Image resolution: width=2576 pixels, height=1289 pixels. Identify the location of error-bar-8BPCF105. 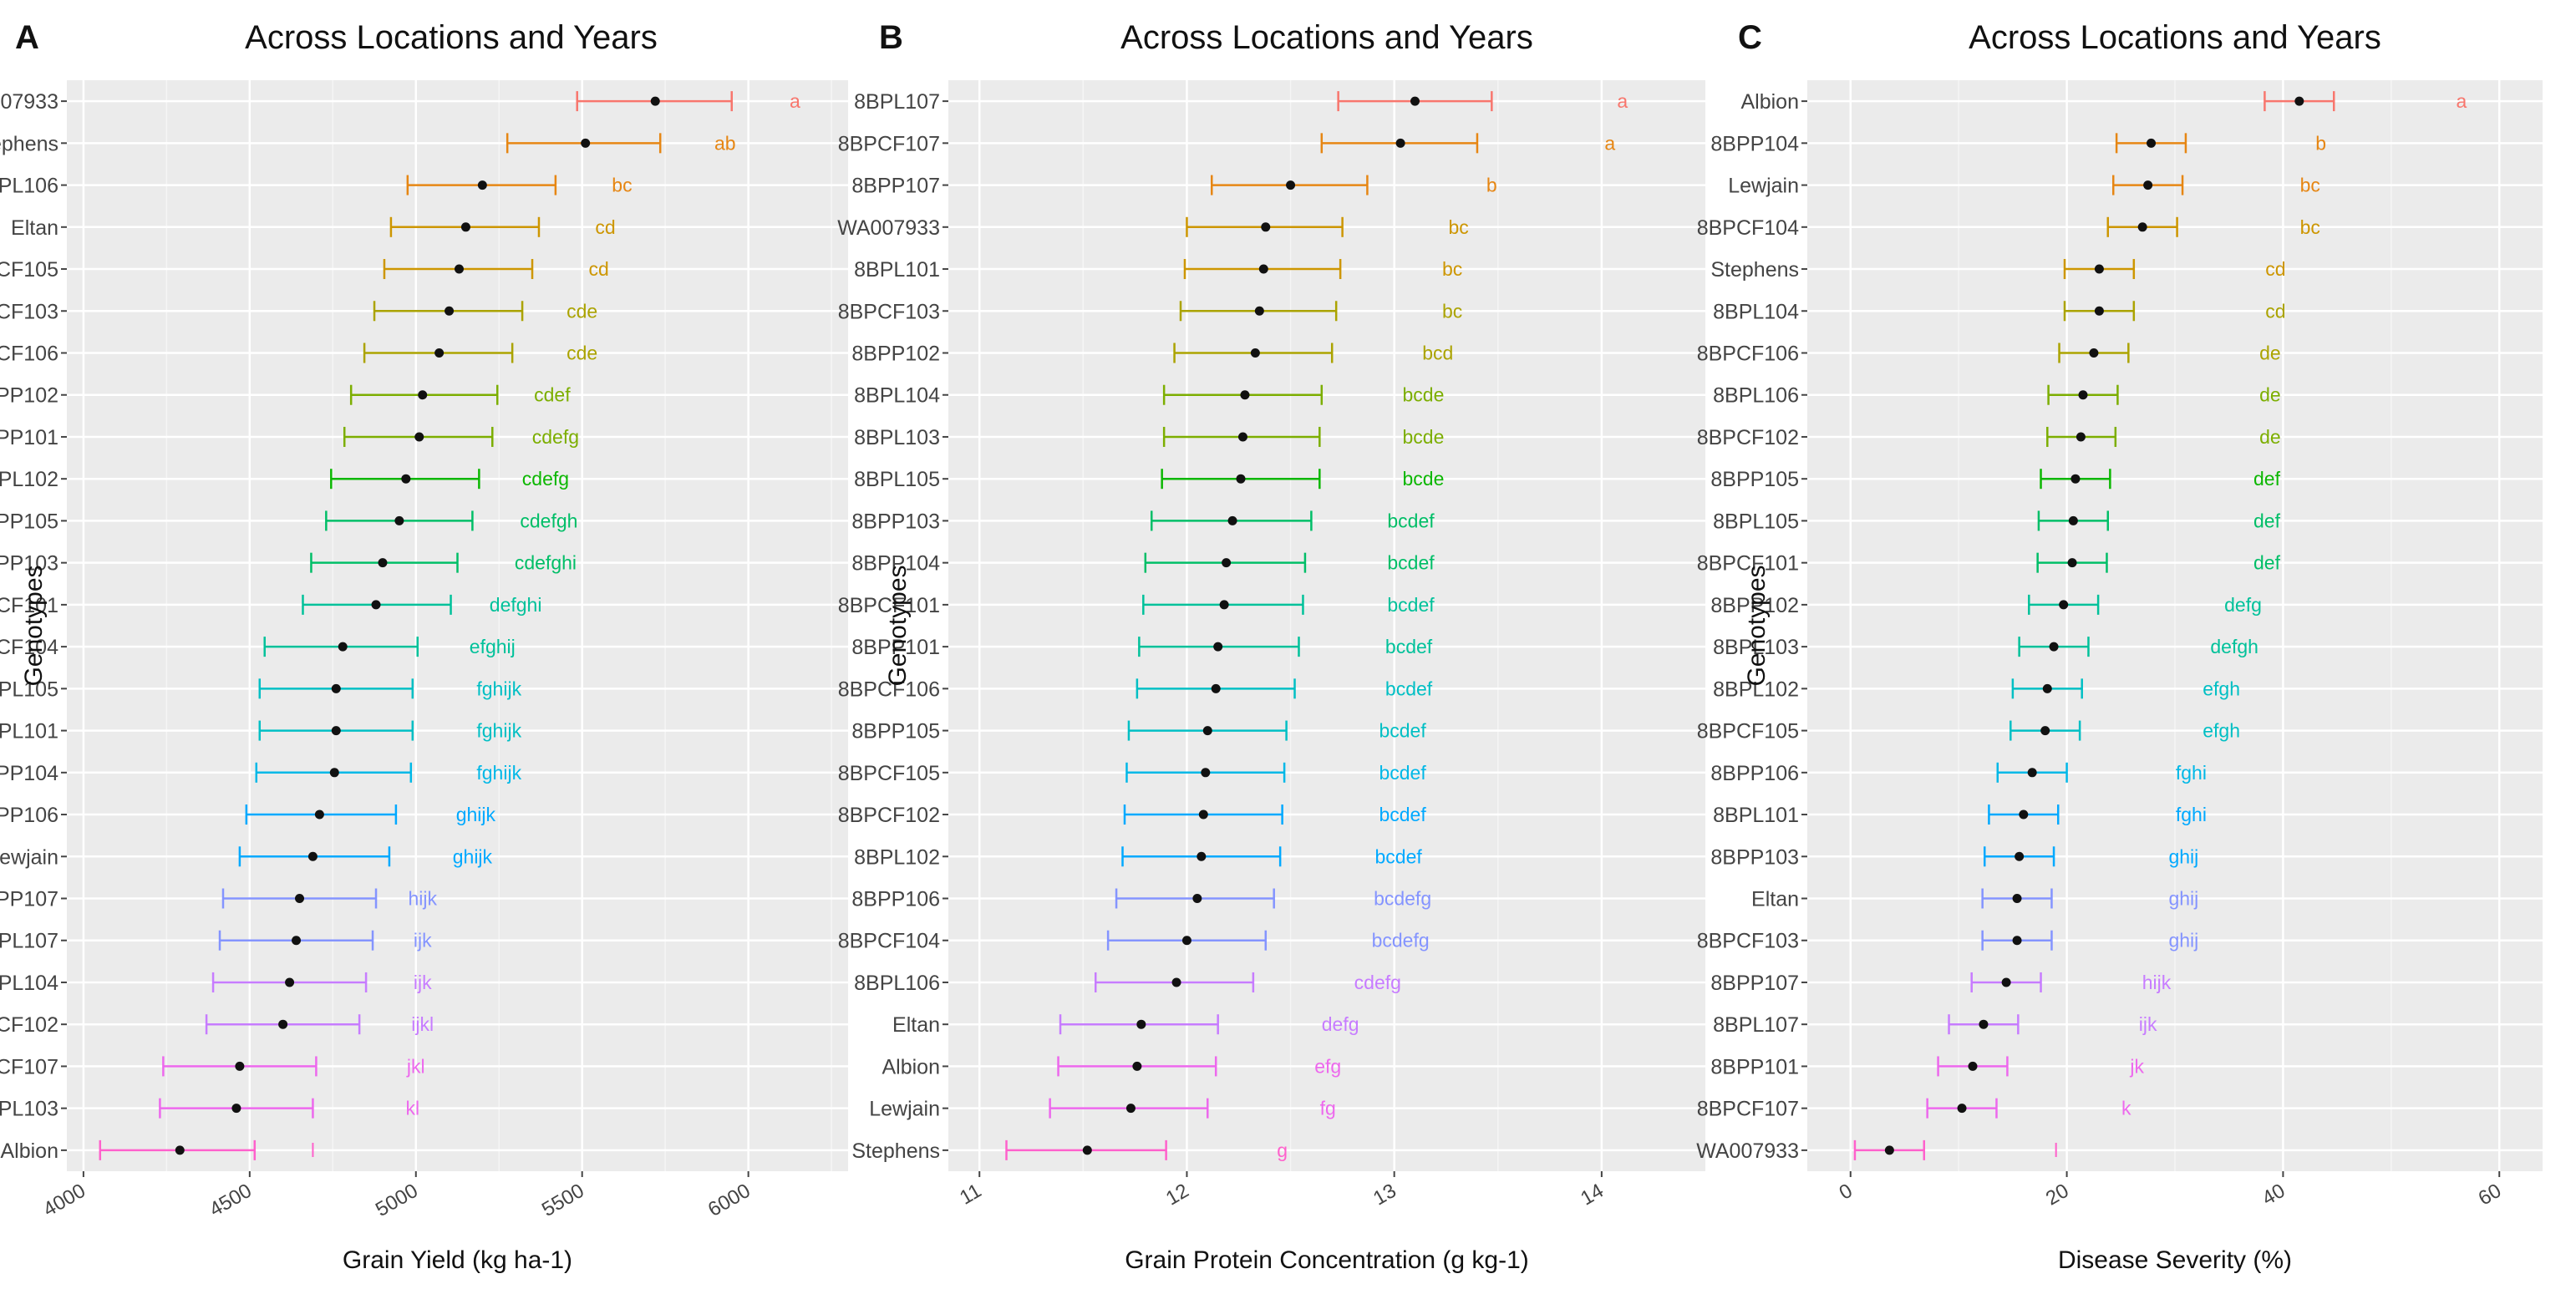
(1205, 772).